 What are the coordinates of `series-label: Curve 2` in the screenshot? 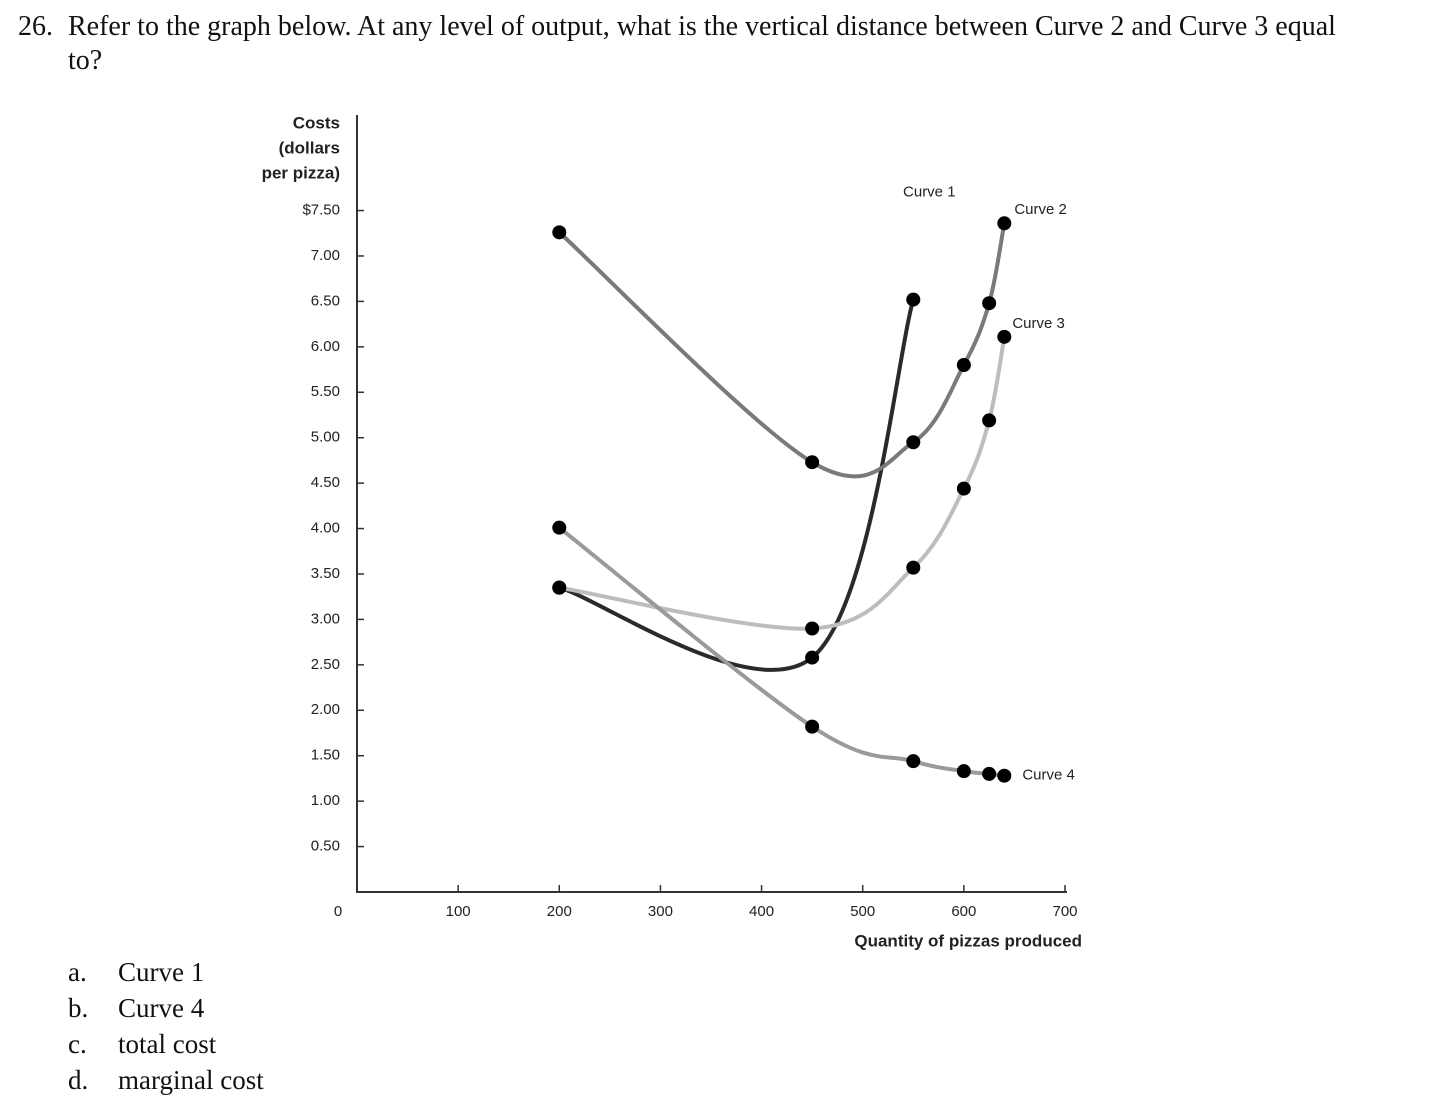 It's located at (1040, 209).